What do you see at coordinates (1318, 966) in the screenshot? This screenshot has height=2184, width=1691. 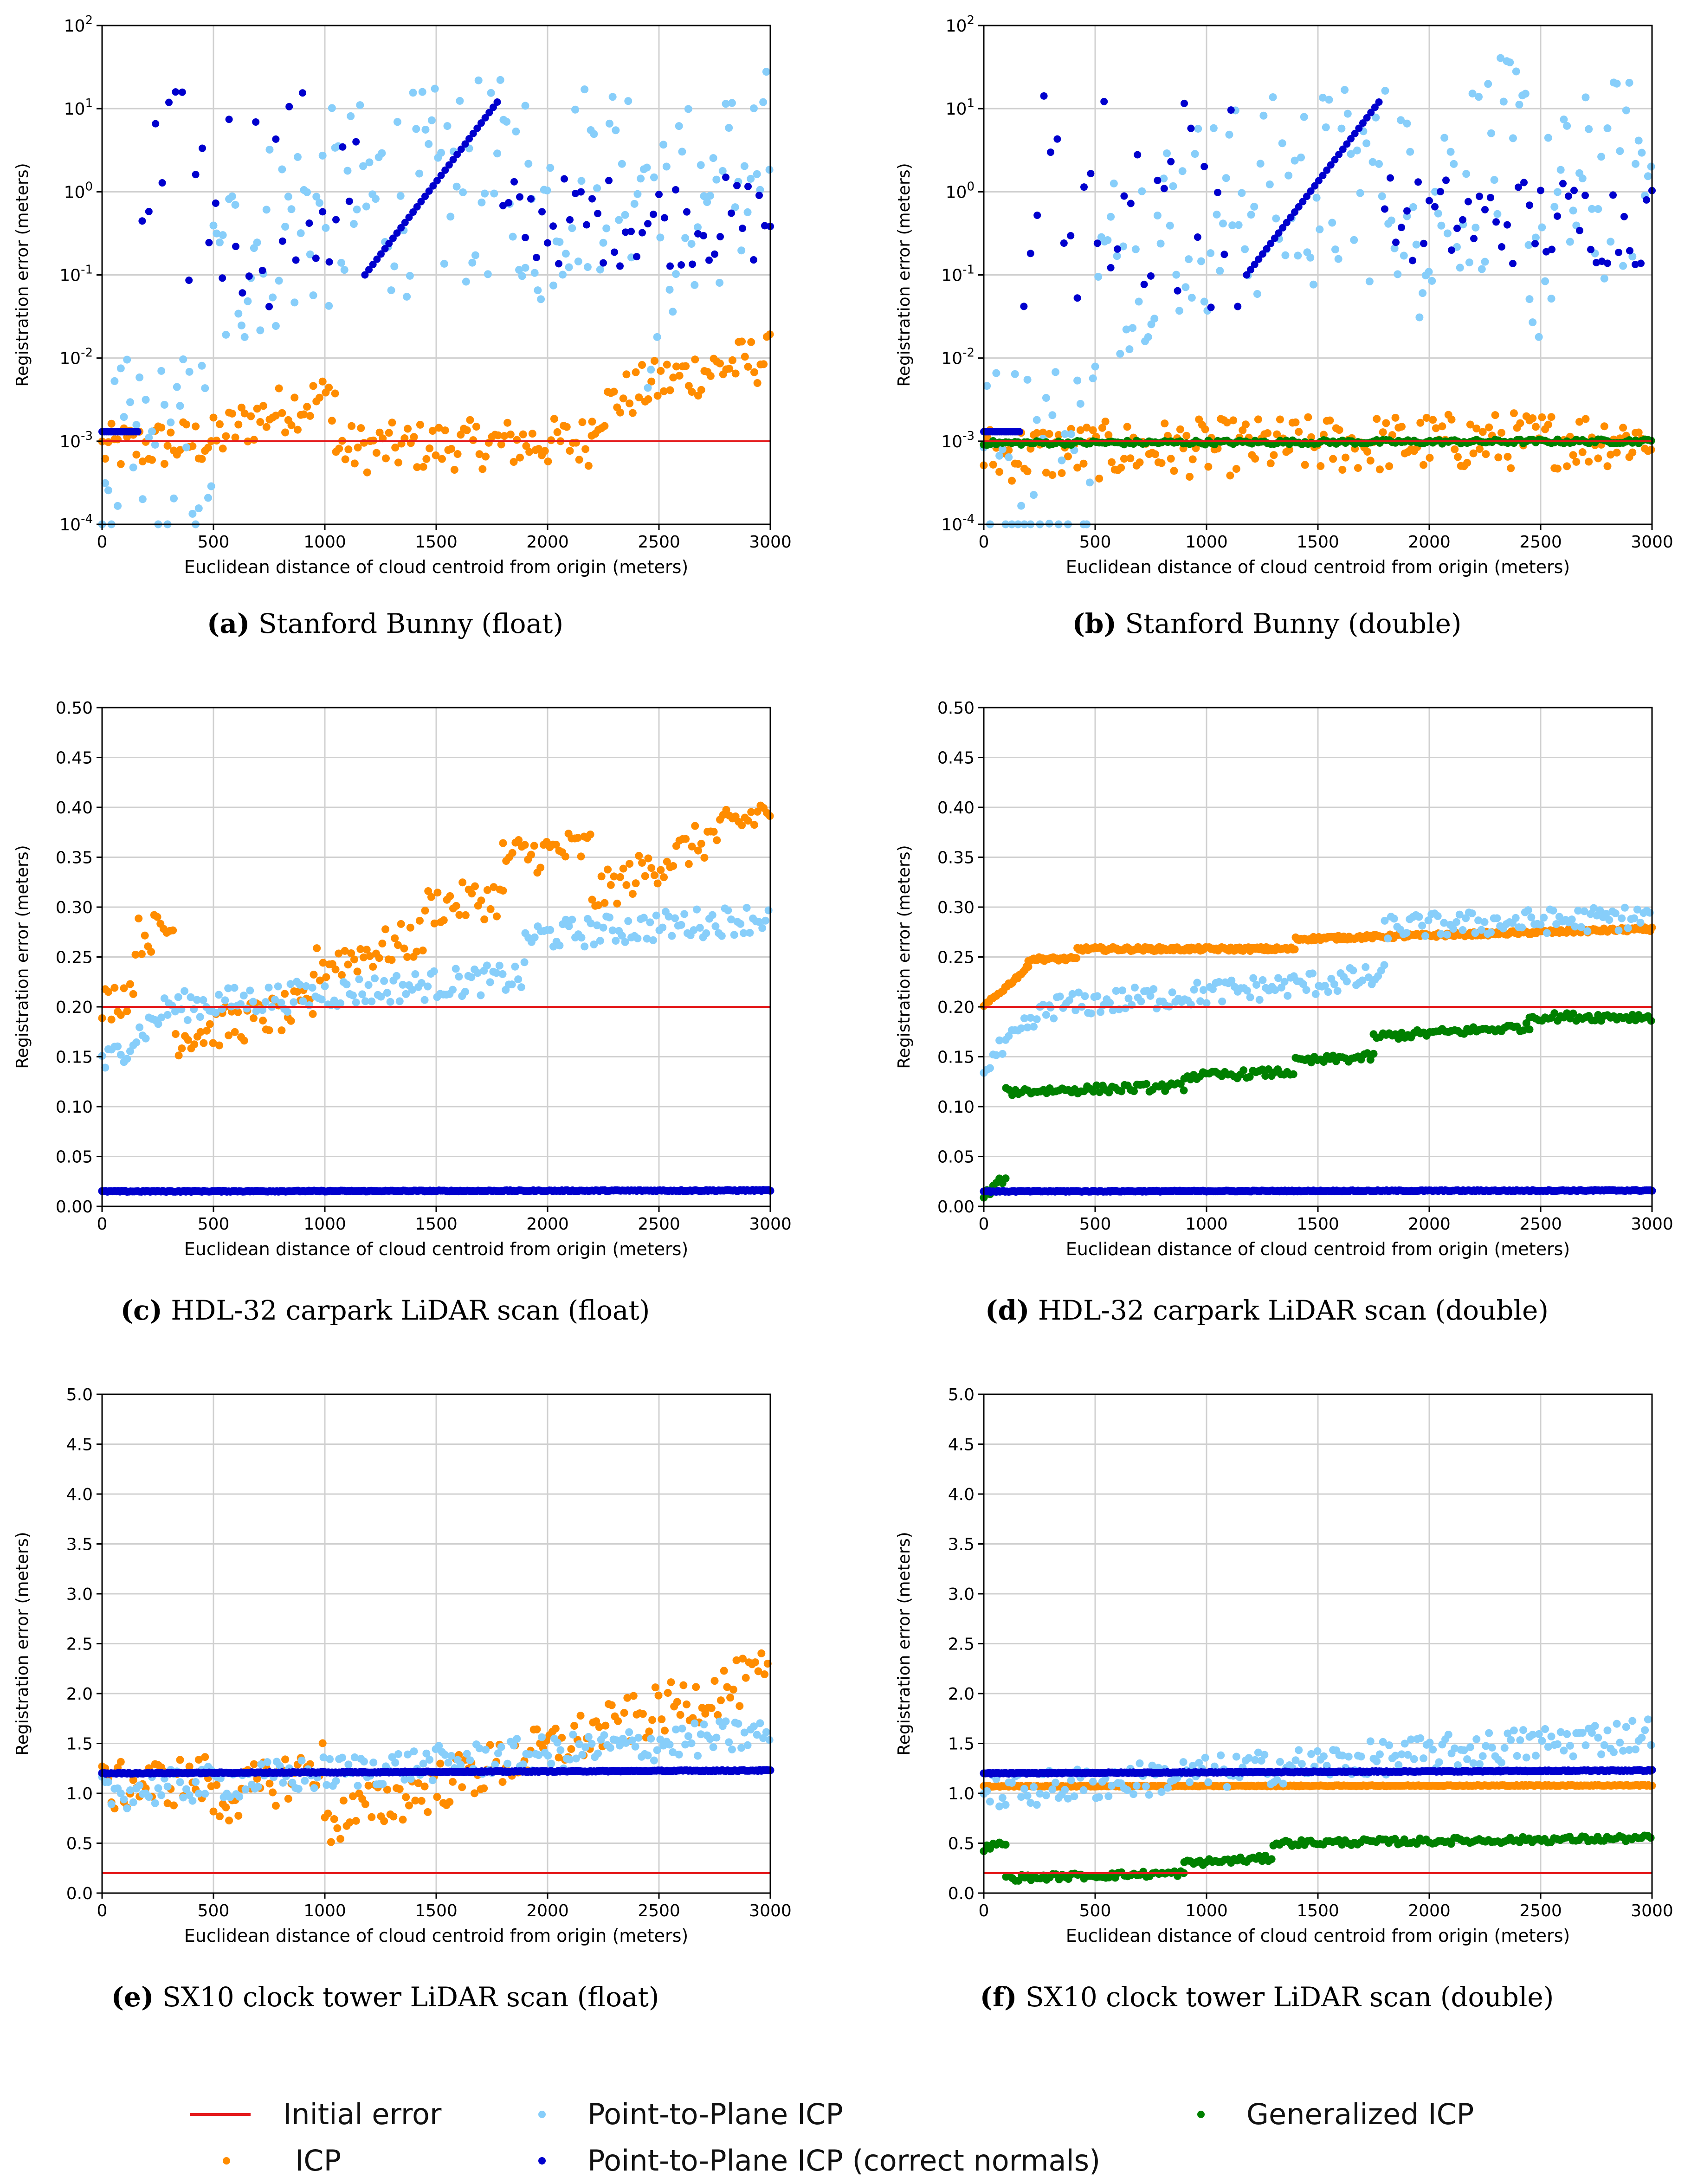 I see `series-icp` at bounding box center [1318, 966].